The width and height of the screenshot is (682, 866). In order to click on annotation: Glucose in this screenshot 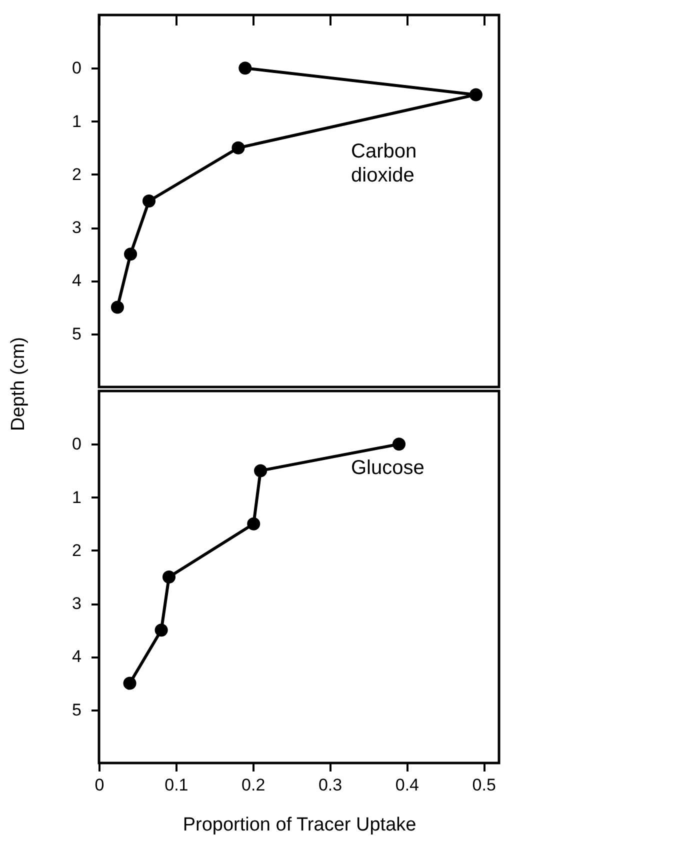, I will do `click(387, 467)`.